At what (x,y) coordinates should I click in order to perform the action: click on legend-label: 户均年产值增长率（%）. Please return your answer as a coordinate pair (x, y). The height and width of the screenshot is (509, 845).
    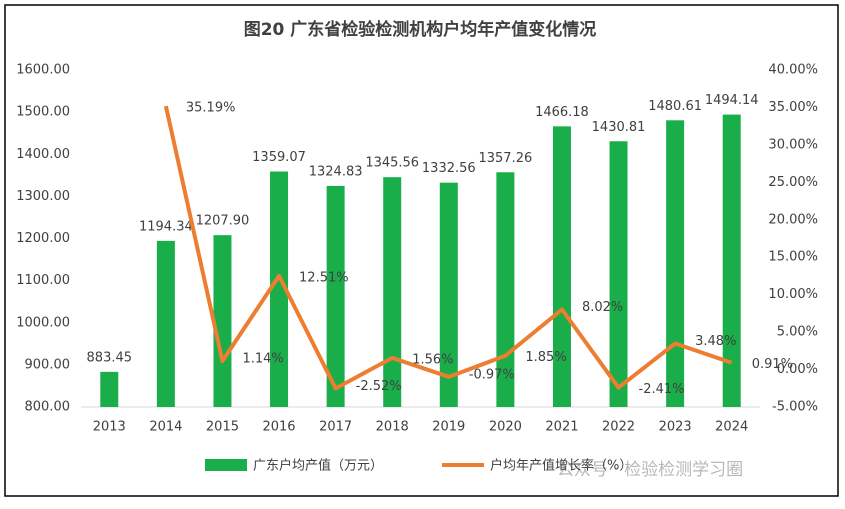
    Looking at the image, I should click on (561, 466).